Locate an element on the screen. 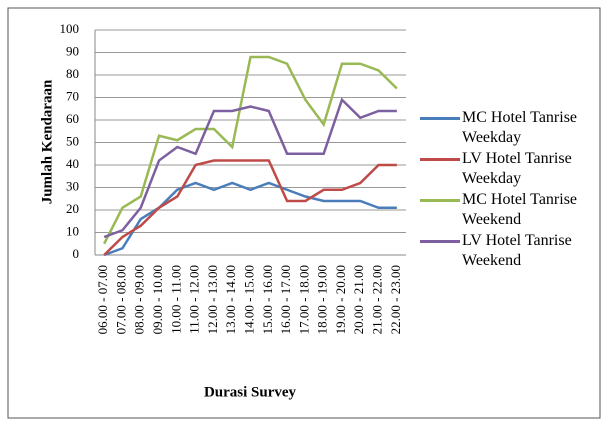 The image size is (608, 424). y-tick-label: 40 is located at coordinates (72, 163).